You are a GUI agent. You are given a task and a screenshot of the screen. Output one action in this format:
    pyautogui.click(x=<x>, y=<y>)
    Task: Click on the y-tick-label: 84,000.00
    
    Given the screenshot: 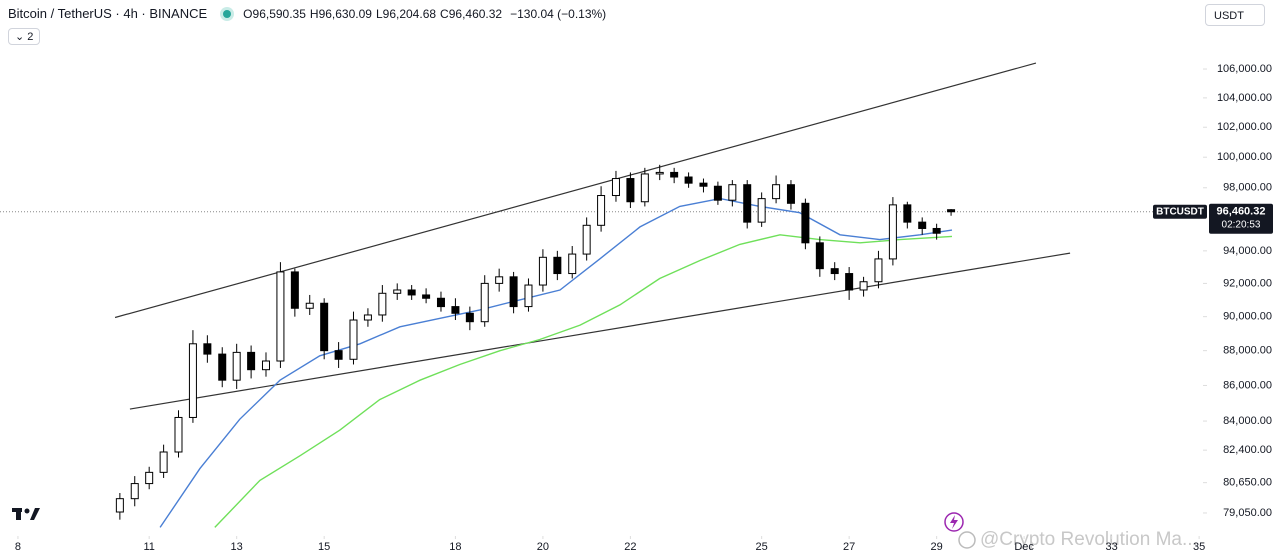 What is the action you would take?
    pyautogui.click(x=1247, y=421)
    